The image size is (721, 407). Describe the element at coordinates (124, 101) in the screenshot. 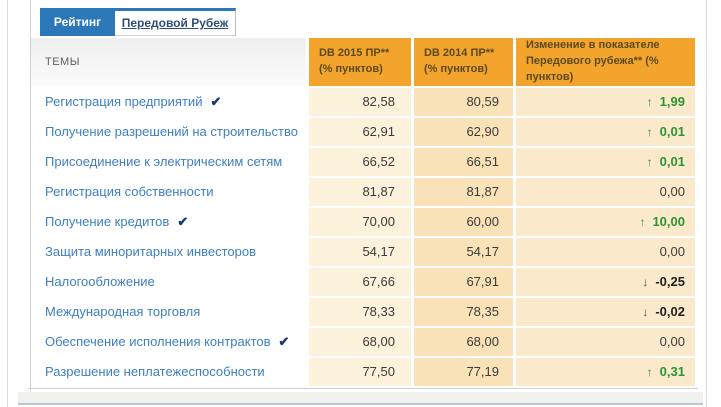

I see `topic-link: Регистрация предприятий` at that location.